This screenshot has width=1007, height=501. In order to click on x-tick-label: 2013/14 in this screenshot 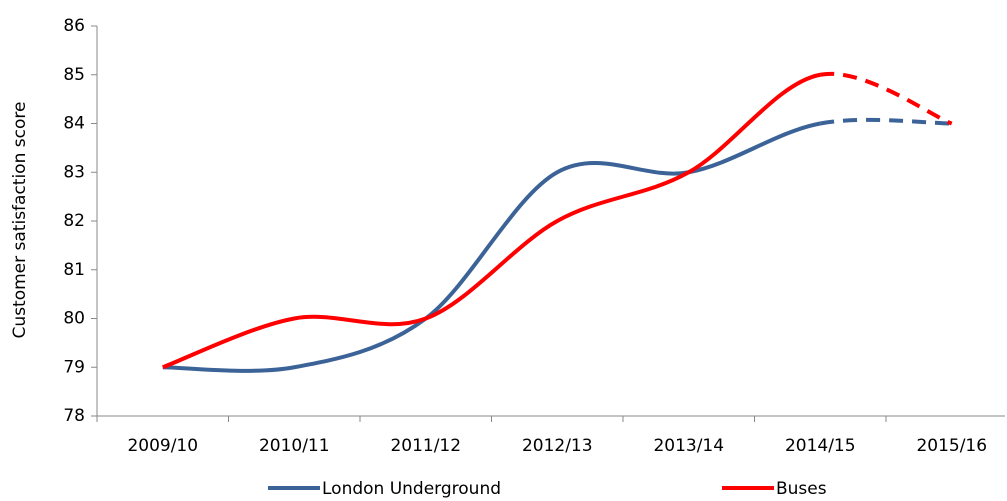, I will do `click(688, 446)`.